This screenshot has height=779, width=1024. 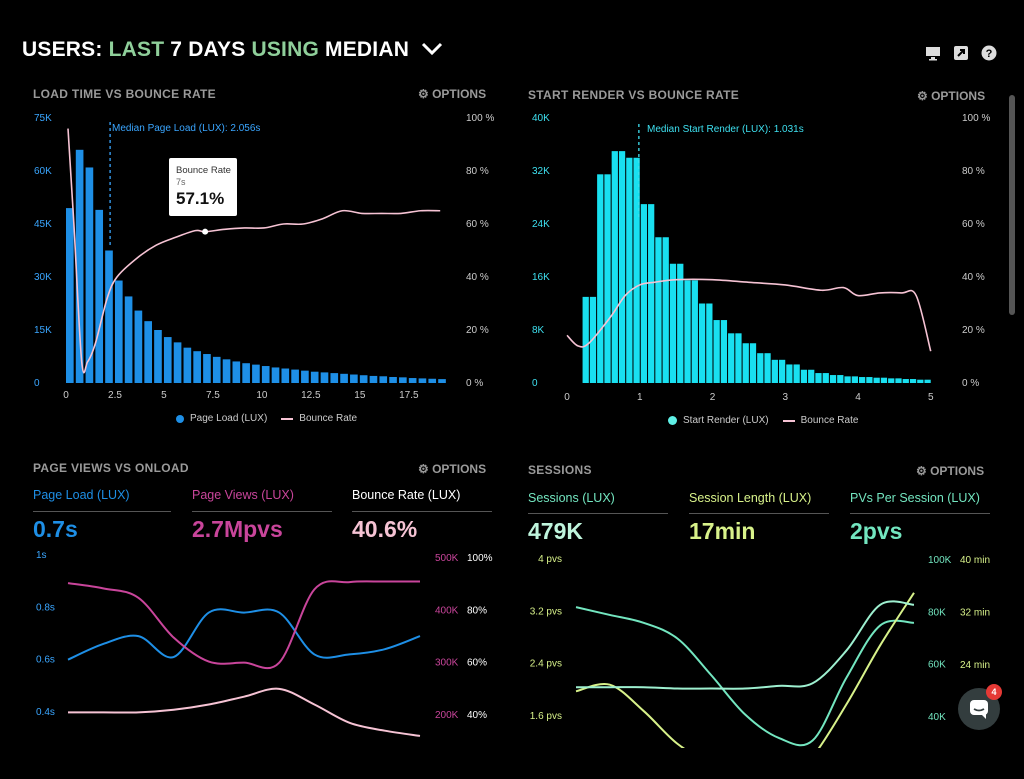 I want to click on tooltip-point, so click(x=205, y=231).